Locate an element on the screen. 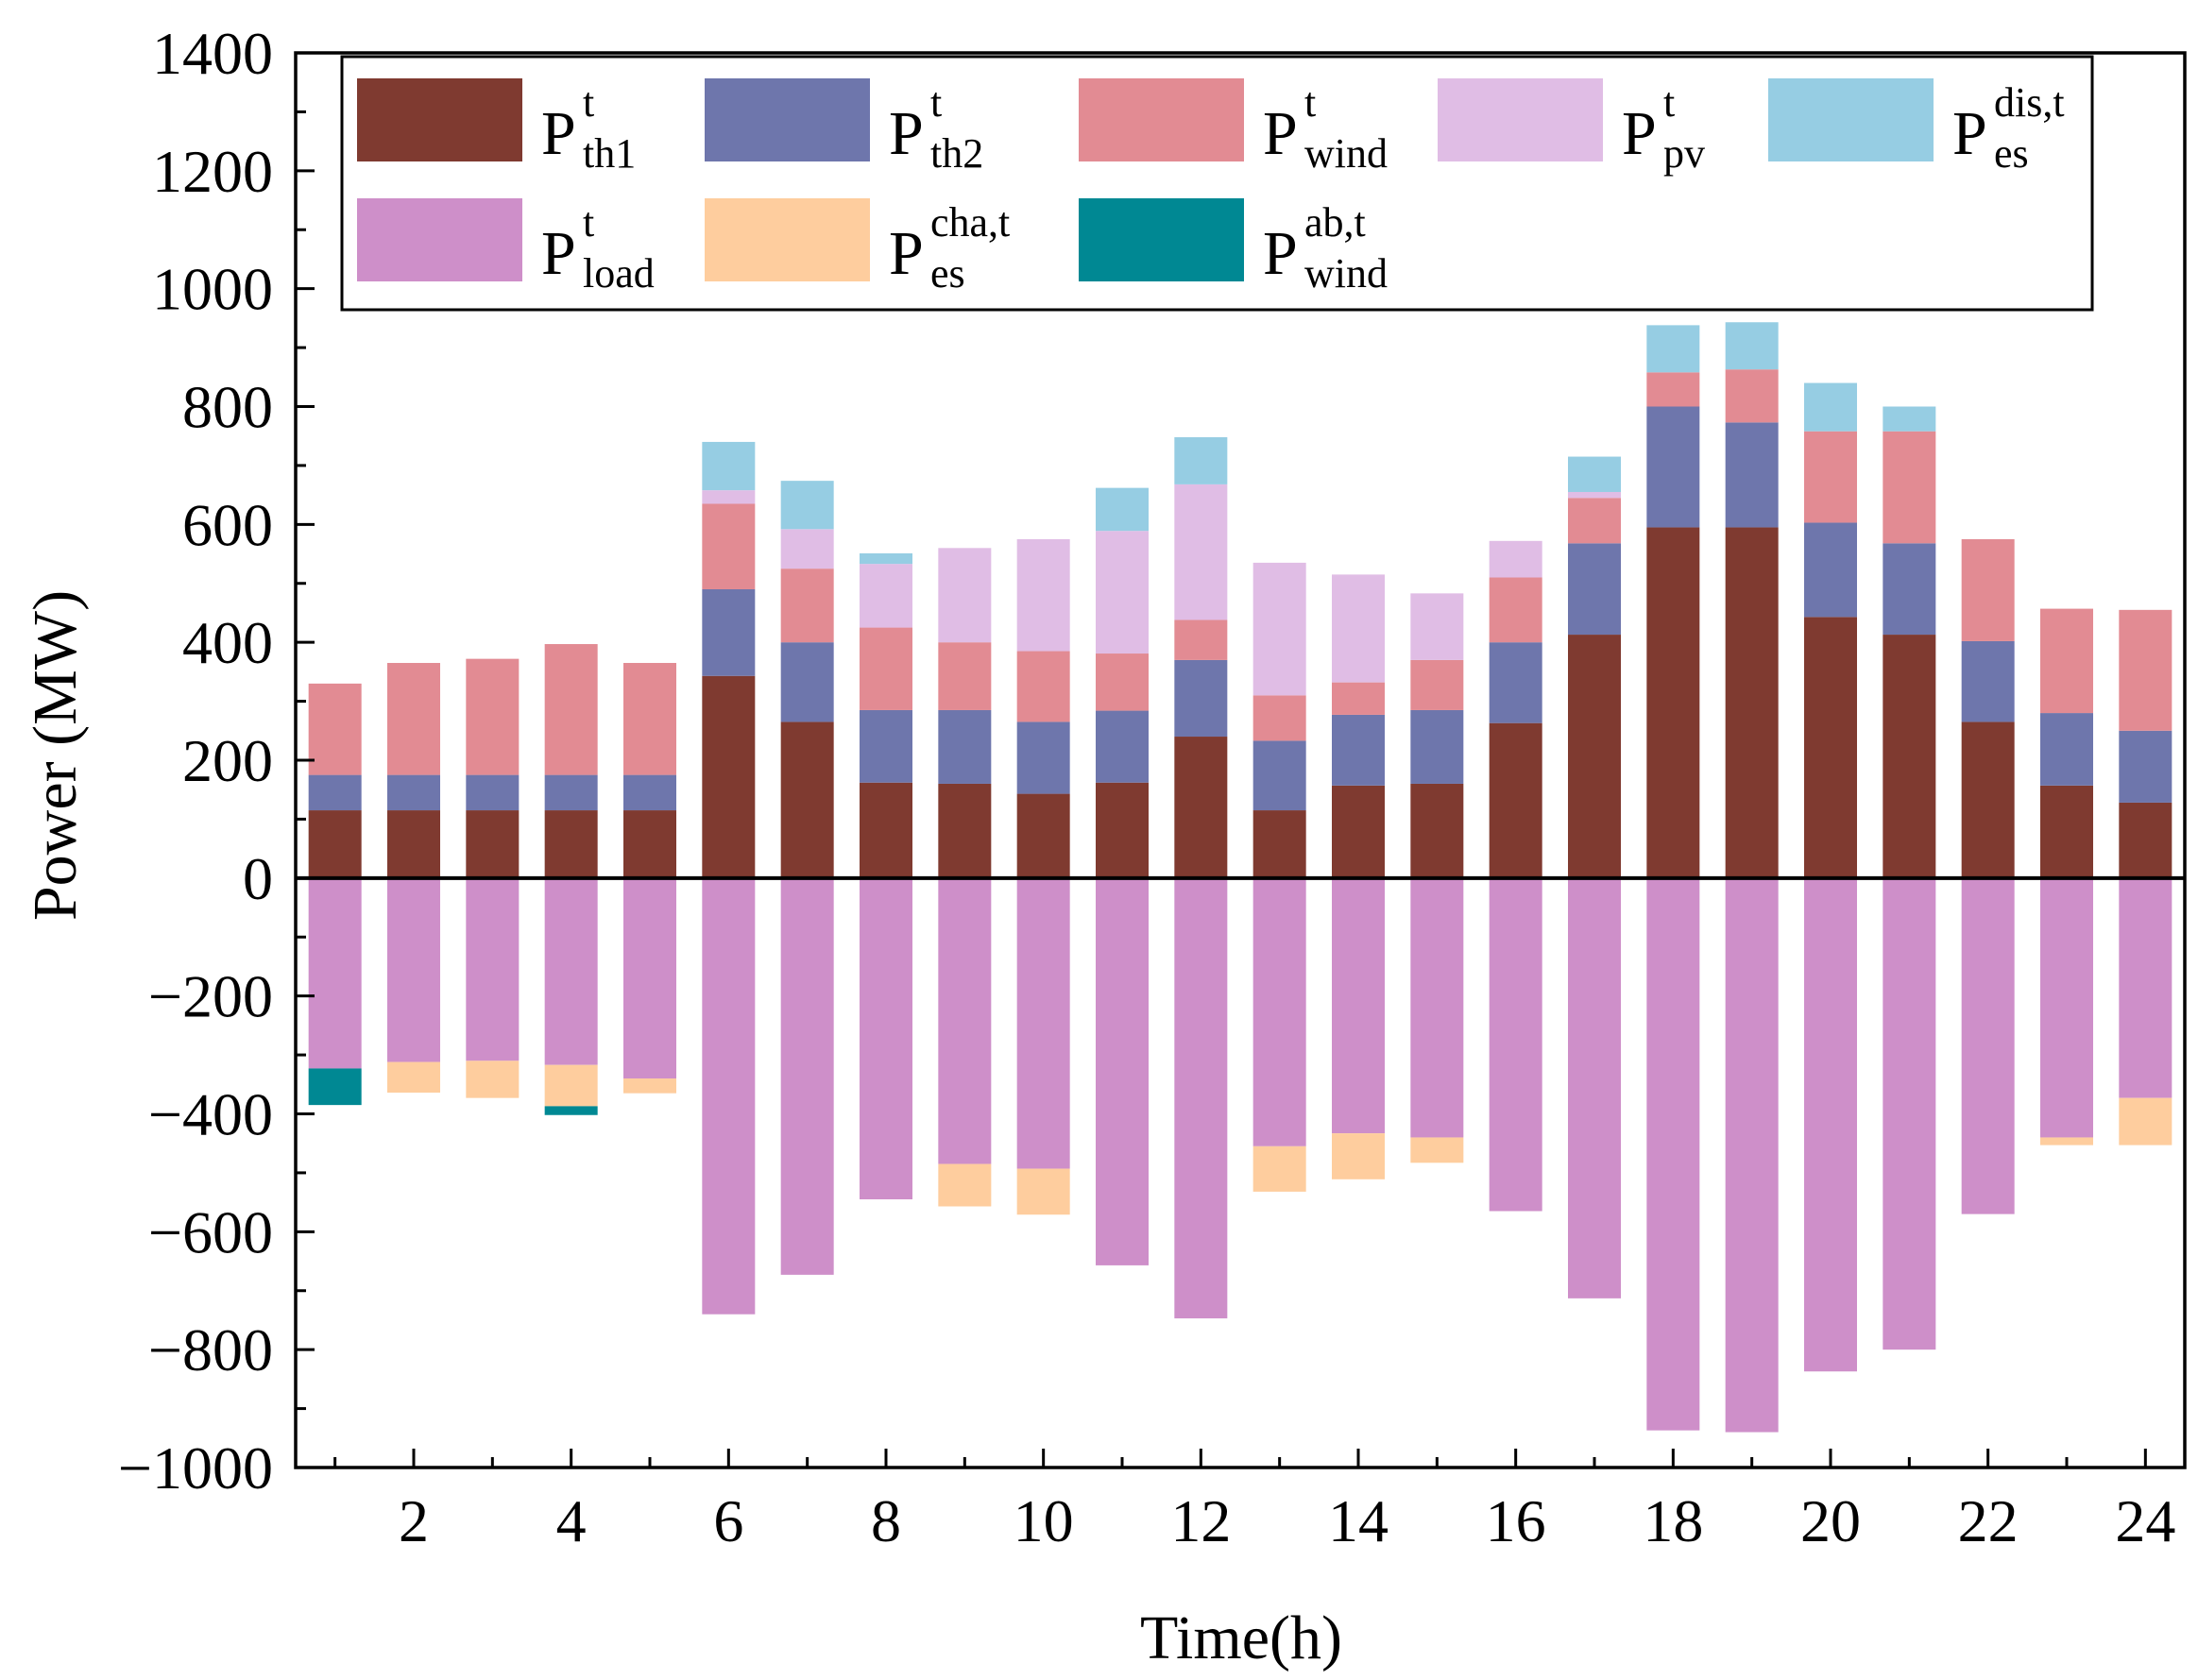  bar-escha-h15 is located at coordinates (1437, 1150).